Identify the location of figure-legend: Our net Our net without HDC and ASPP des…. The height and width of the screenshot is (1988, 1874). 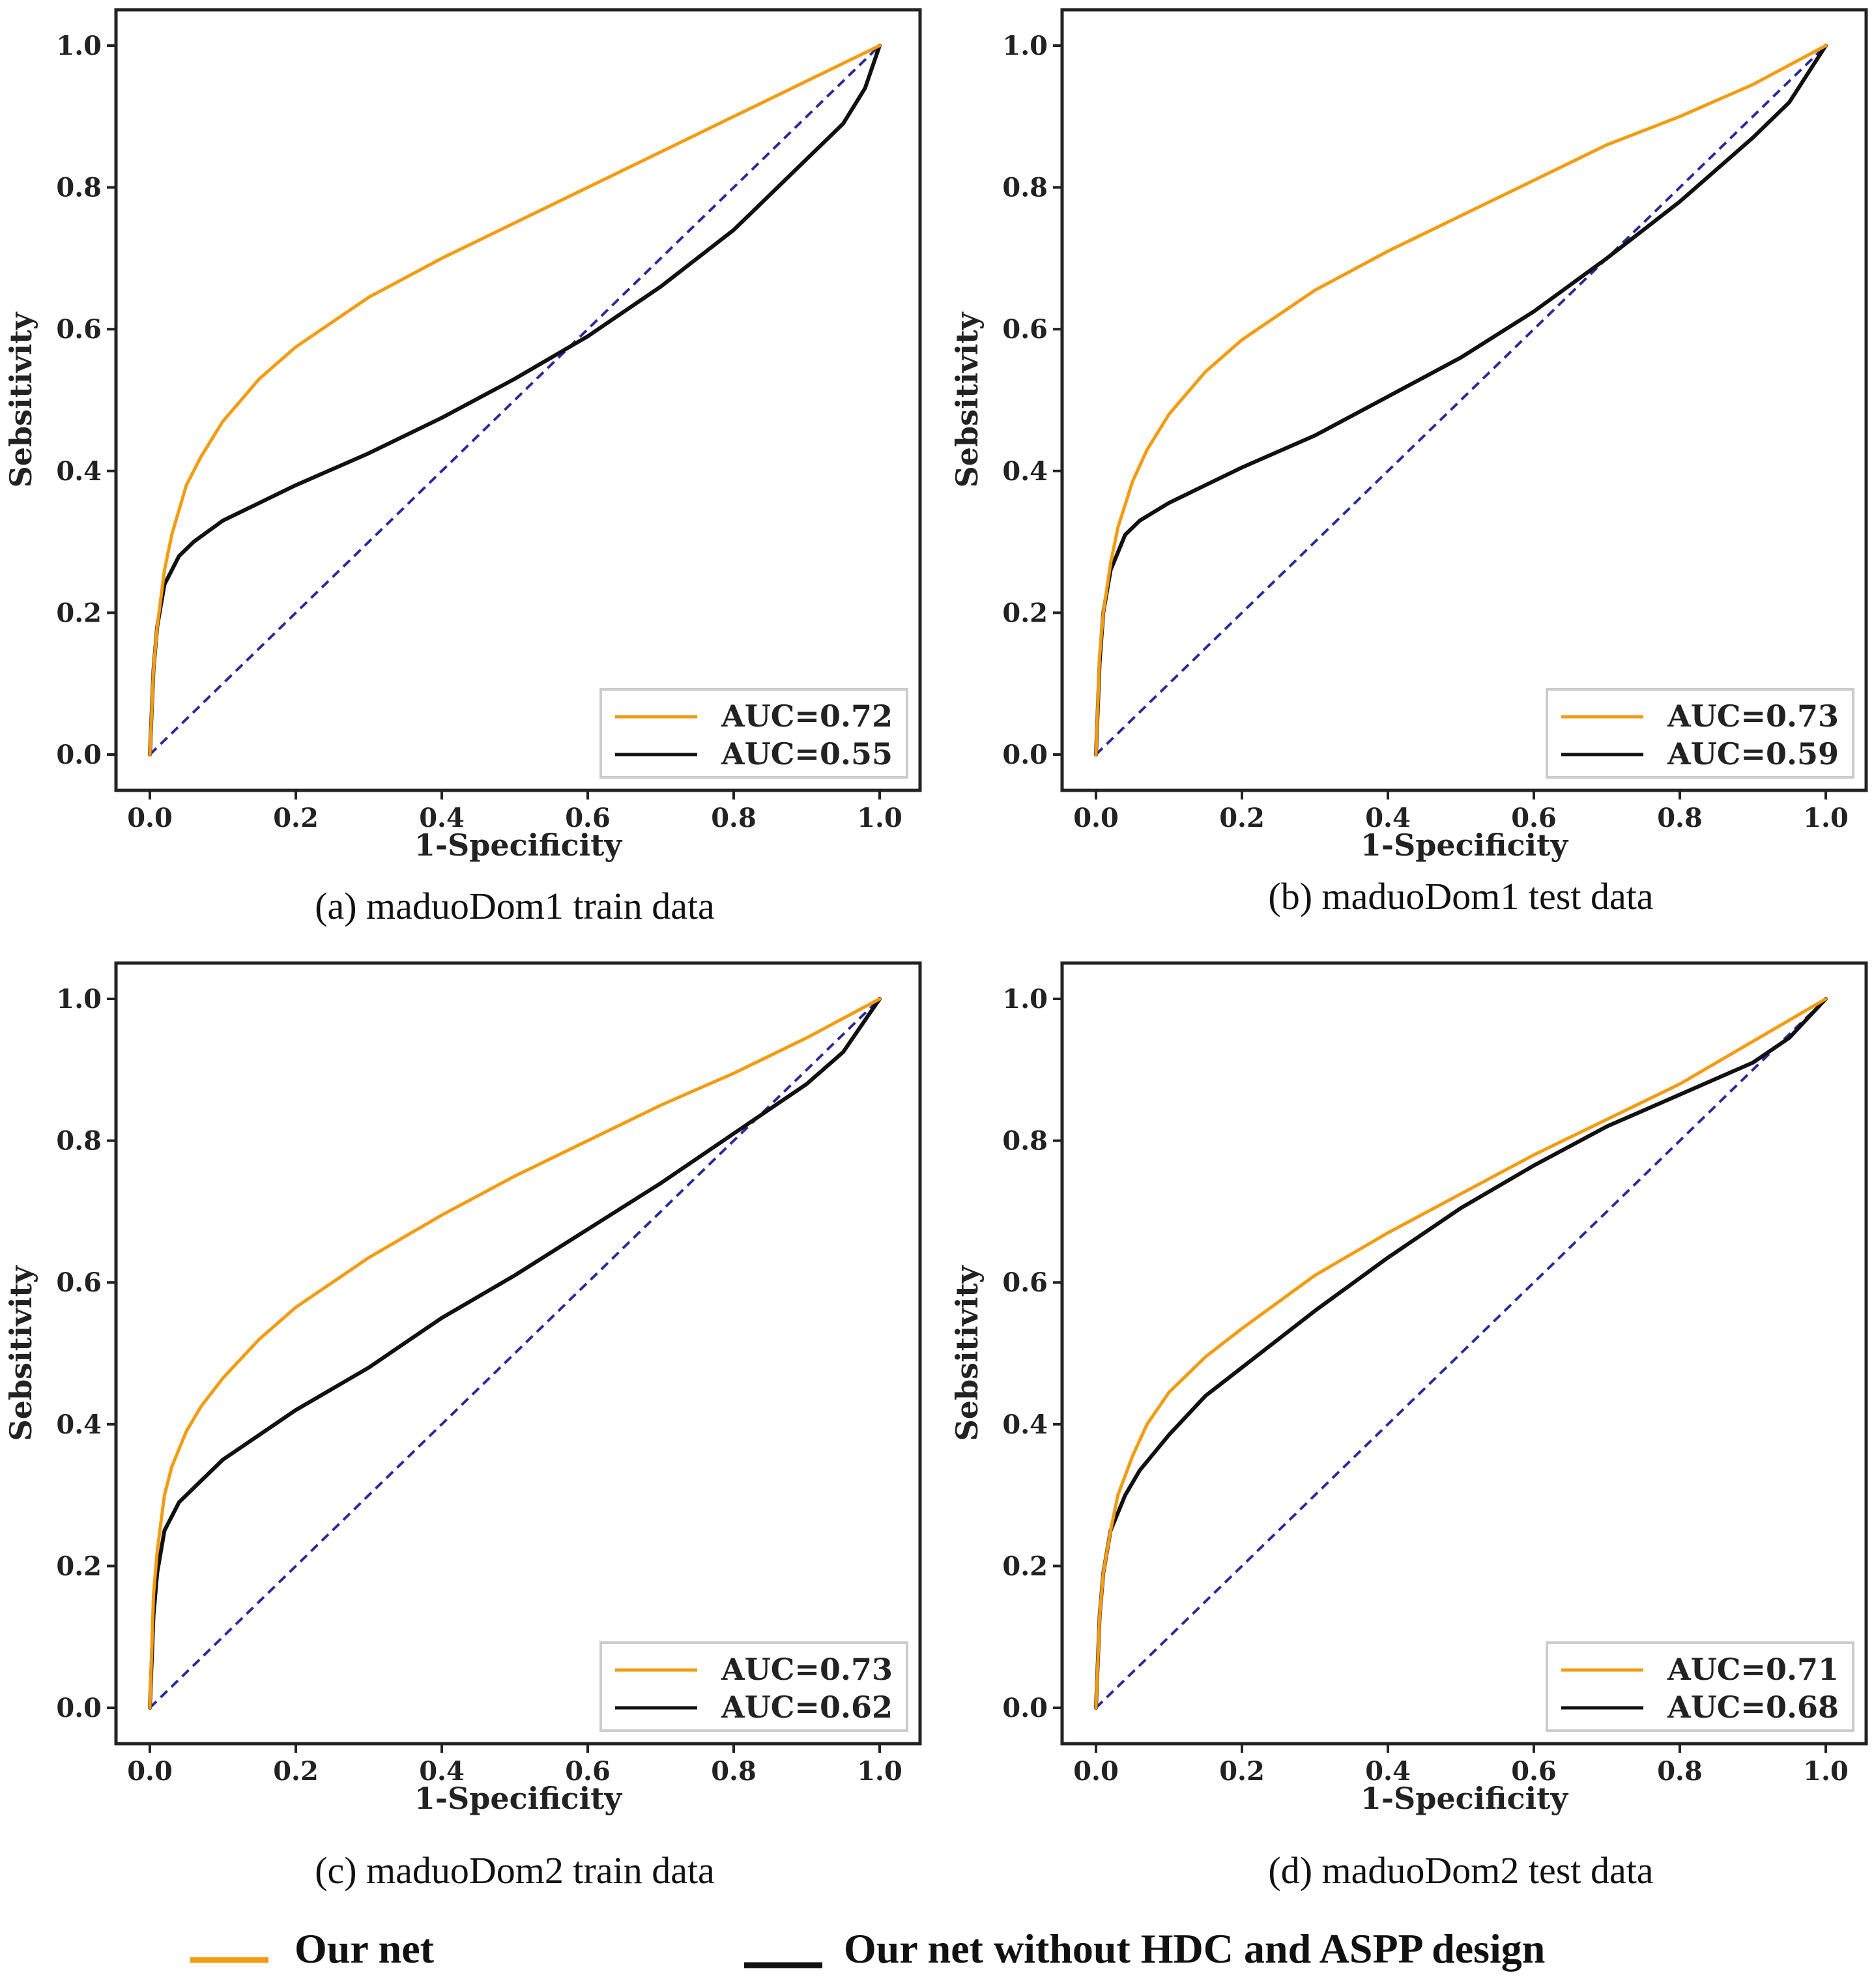
(867, 1948).